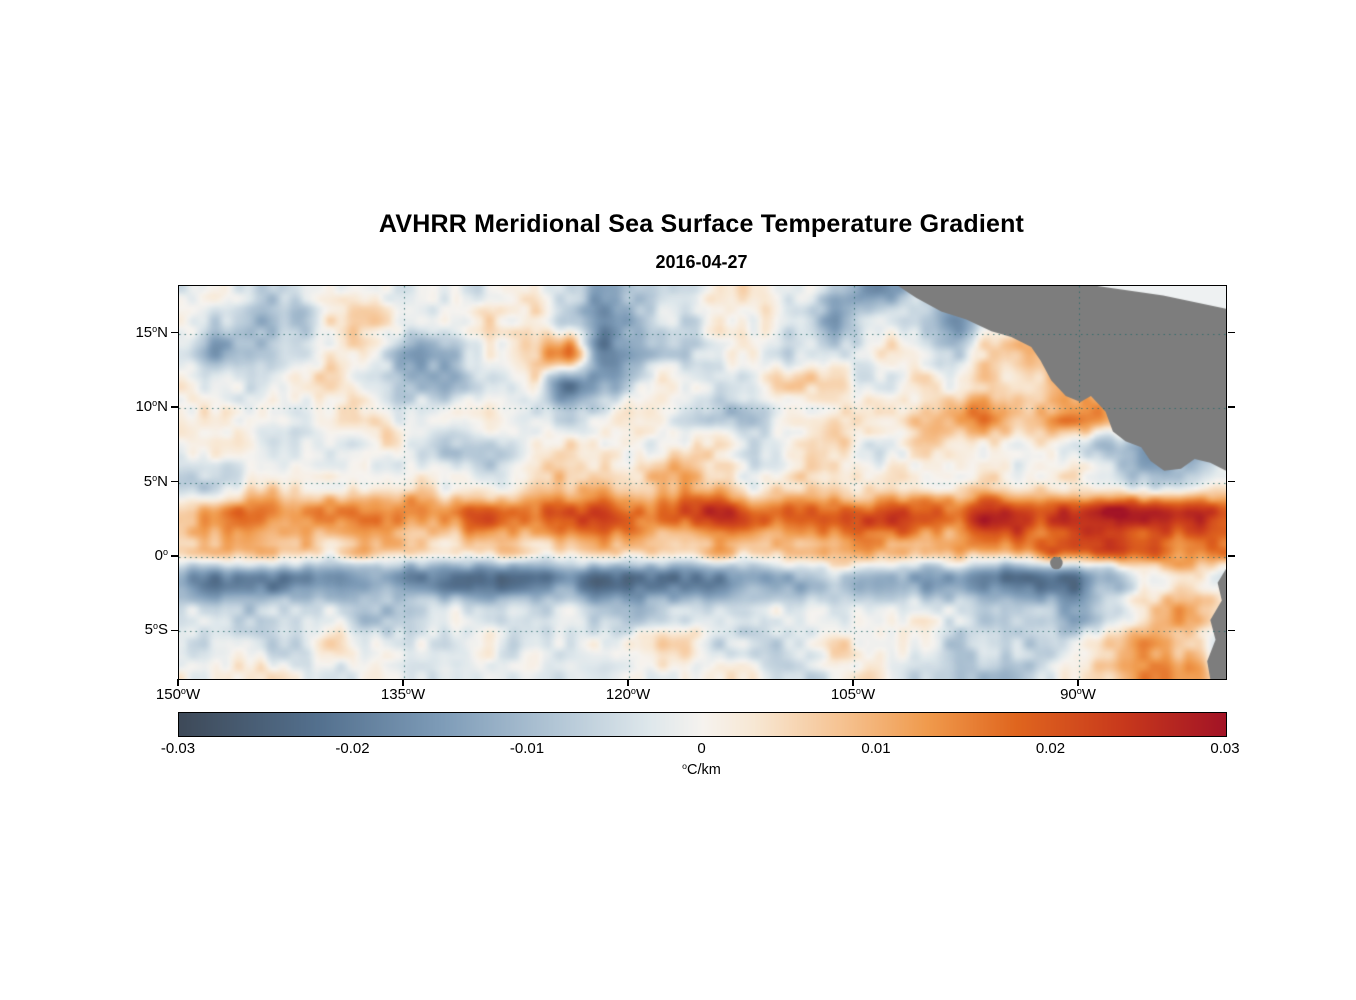 The image size is (1356, 1000). What do you see at coordinates (1078, 694) in the screenshot?
I see `x-tick-label: 90oW` at bounding box center [1078, 694].